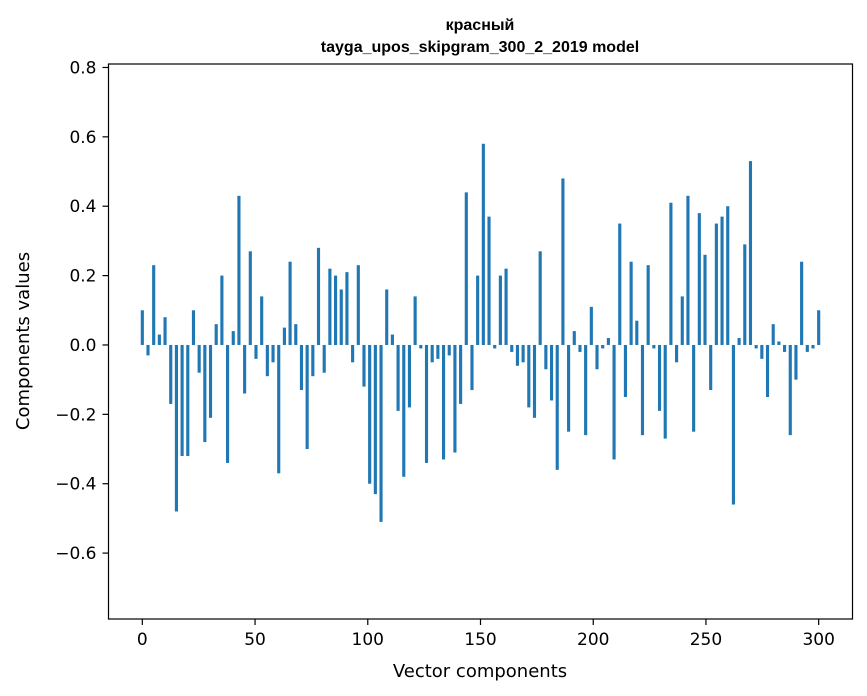  What do you see at coordinates (82, 277) in the screenshot?
I see `y-tick-label: 0.2` at bounding box center [82, 277].